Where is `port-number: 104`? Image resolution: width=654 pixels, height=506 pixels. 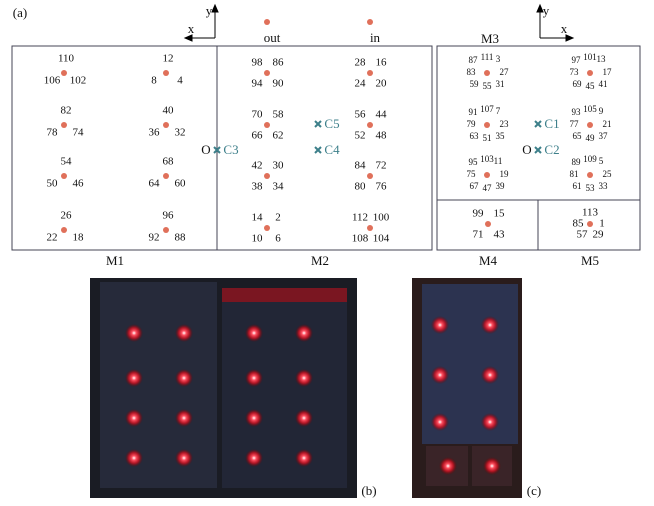
port-number: 104 is located at coordinates (381, 239).